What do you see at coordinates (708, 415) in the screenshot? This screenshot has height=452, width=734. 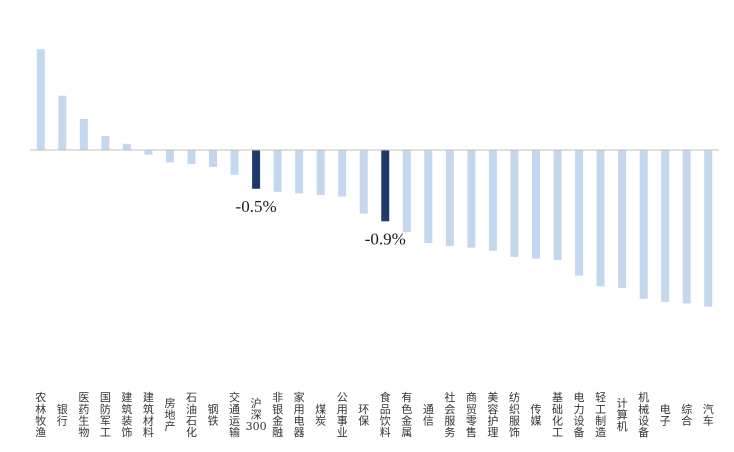 I see `category-label-32: 汽车` at bounding box center [708, 415].